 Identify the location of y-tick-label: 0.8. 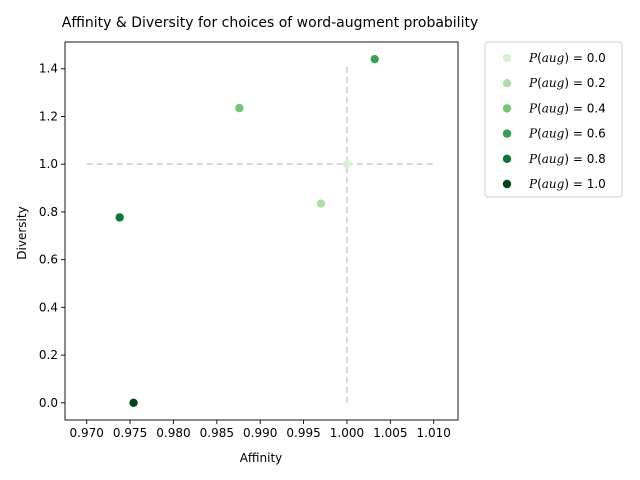
(48, 212).